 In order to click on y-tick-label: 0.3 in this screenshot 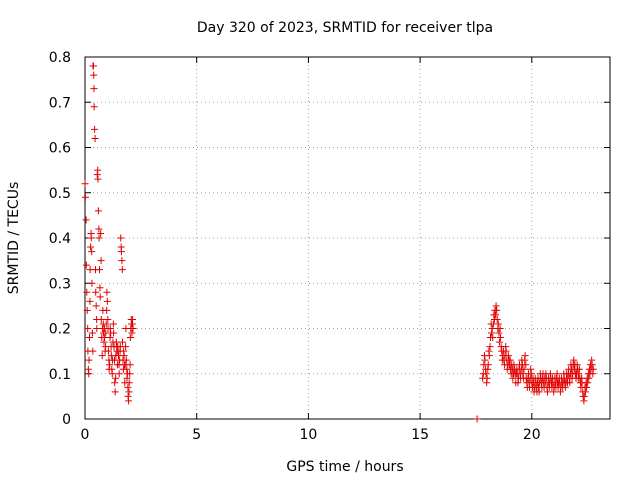, I will do `click(60, 284)`.